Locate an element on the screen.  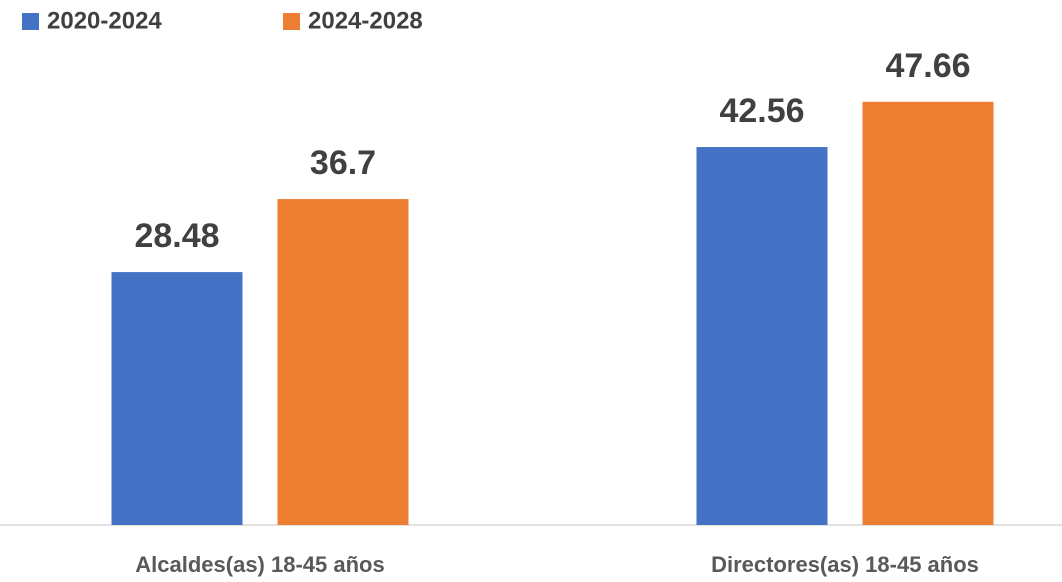
x-tick-label: Directores(as) 18-45 años is located at coordinates (845, 564).